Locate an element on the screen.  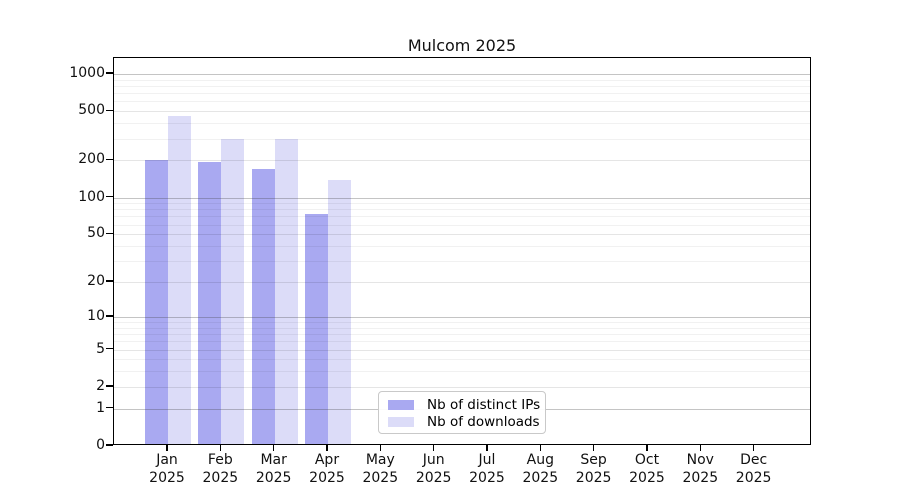
x-axis-tick-label: Dec 2025 is located at coordinates (753, 469).